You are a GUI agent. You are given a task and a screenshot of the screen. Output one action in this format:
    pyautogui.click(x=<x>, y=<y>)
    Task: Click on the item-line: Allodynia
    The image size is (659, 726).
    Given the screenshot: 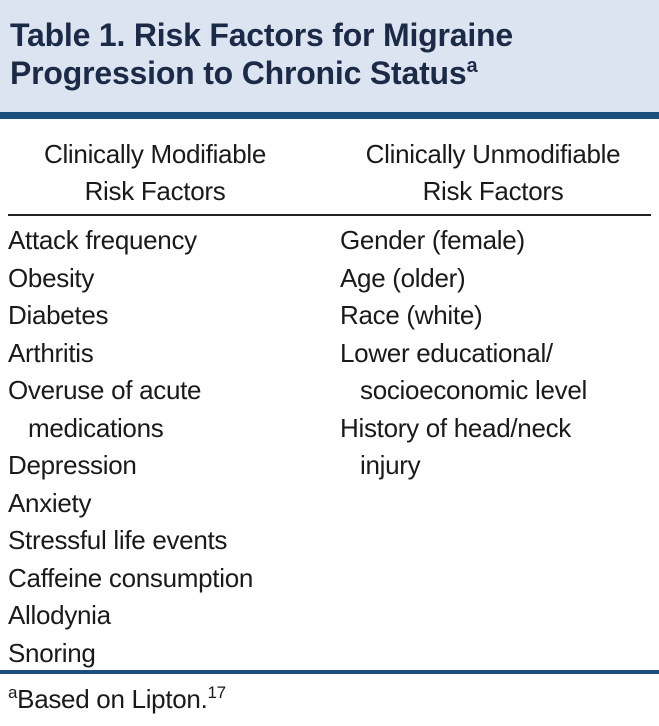 What is the action you would take?
    pyautogui.click(x=59, y=615)
    